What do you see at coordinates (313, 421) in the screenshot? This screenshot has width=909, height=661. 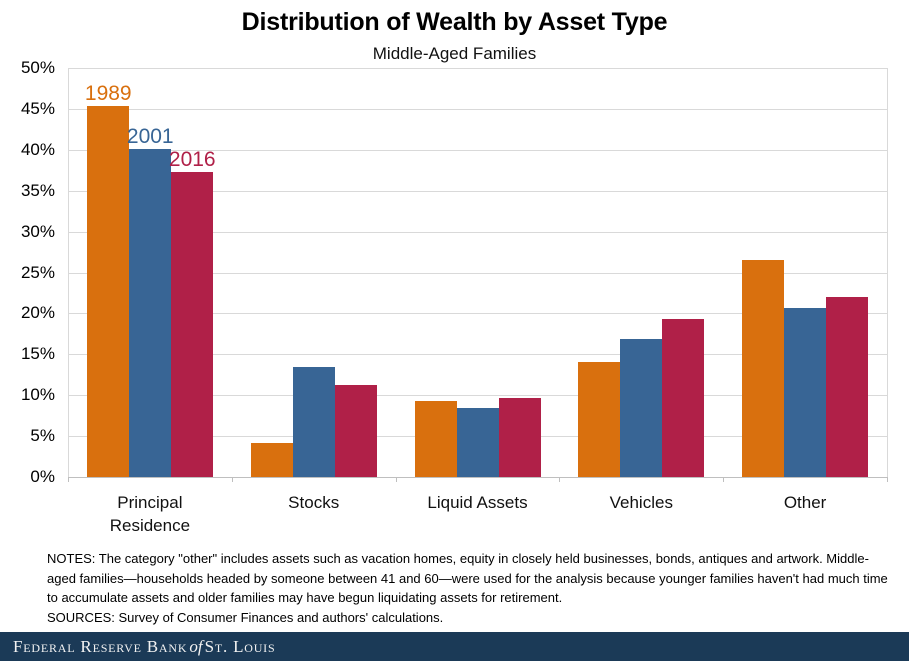 I see `bar-2001-stocks` at bounding box center [313, 421].